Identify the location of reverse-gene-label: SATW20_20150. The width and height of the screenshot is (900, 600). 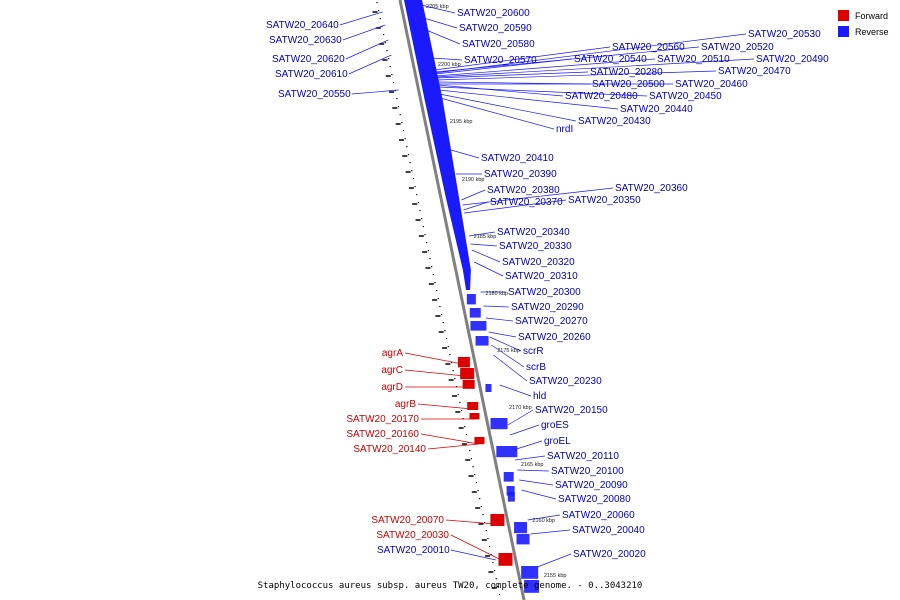
(571, 410).